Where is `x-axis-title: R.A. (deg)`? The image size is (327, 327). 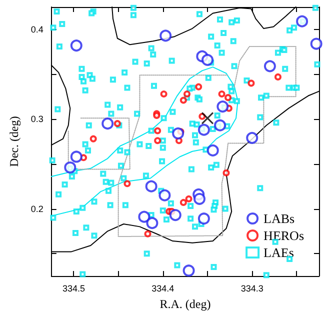
x-axis-title: R.A. (deg) is located at coordinates (185, 304).